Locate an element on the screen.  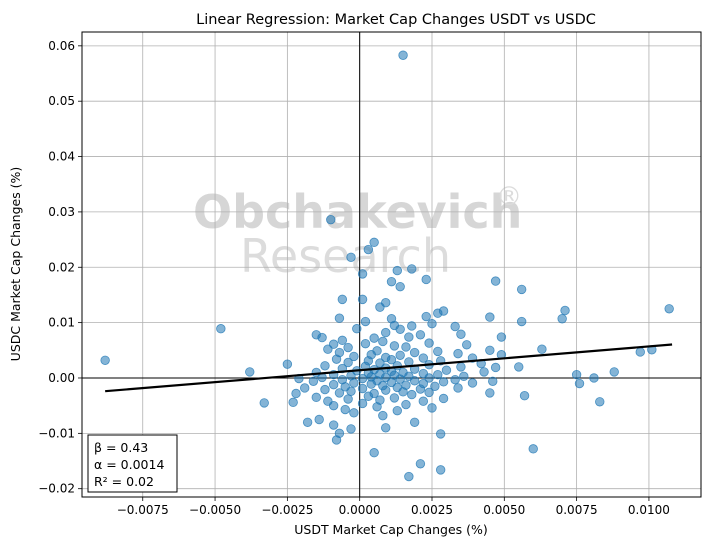
regression-line-group is located at coordinates (389, 368).